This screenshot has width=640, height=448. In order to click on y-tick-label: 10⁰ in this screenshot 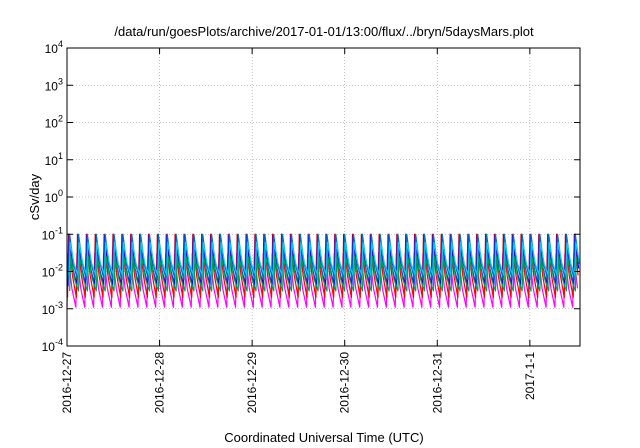, I will do `click(54, 196)`.